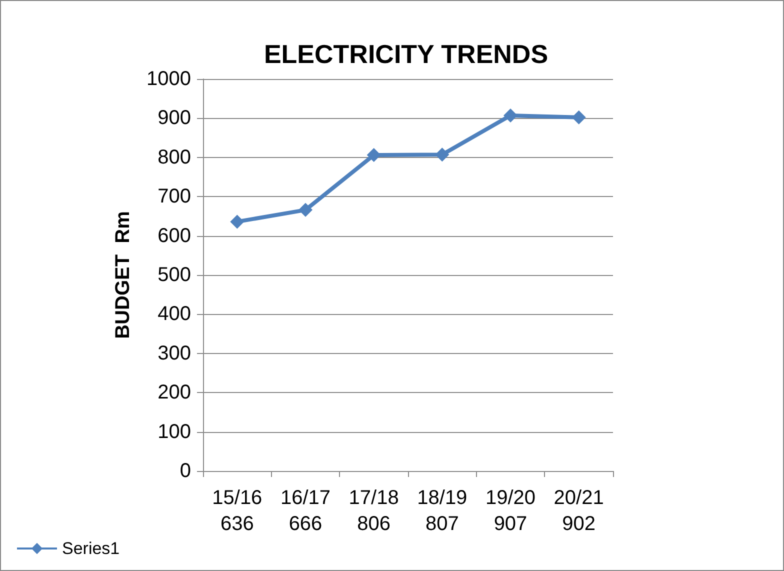 This screenshot has height=571, width=784. I want to click on x-tick-label: 16/17 666, so click(305, 511).